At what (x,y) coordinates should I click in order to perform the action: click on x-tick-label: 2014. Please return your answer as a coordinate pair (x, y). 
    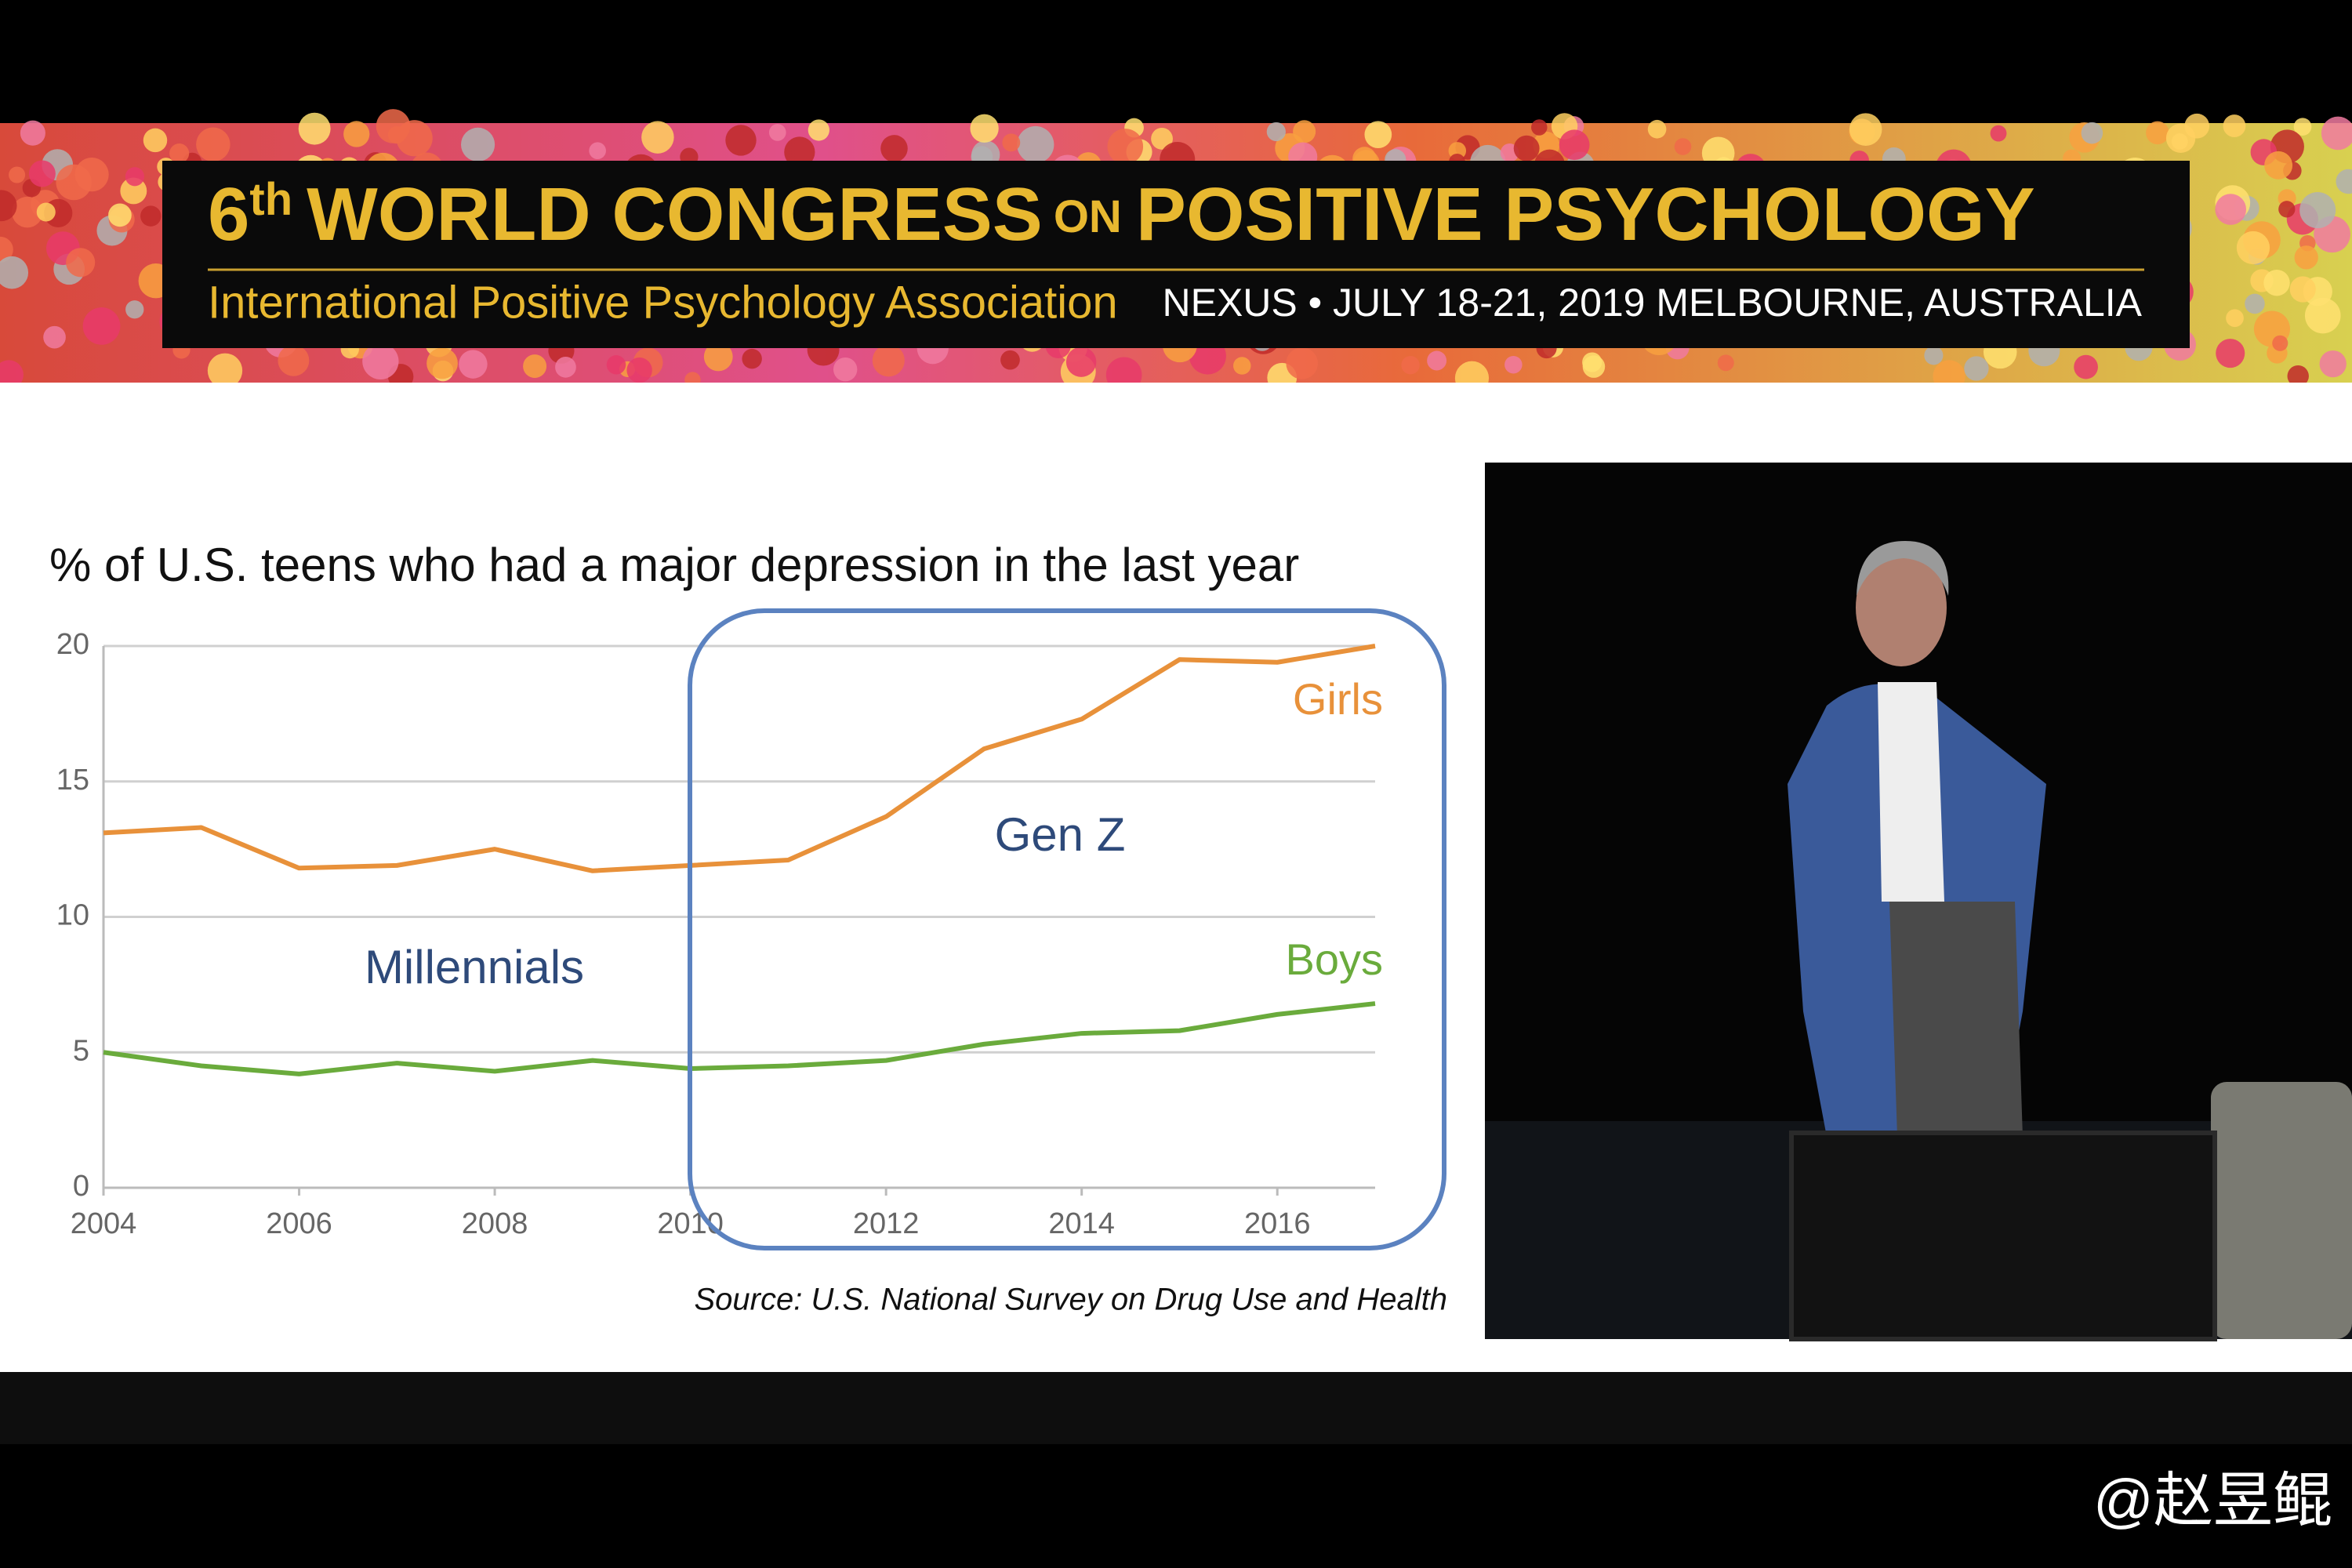
    Looking at the image, I should click on (1081, 1223).